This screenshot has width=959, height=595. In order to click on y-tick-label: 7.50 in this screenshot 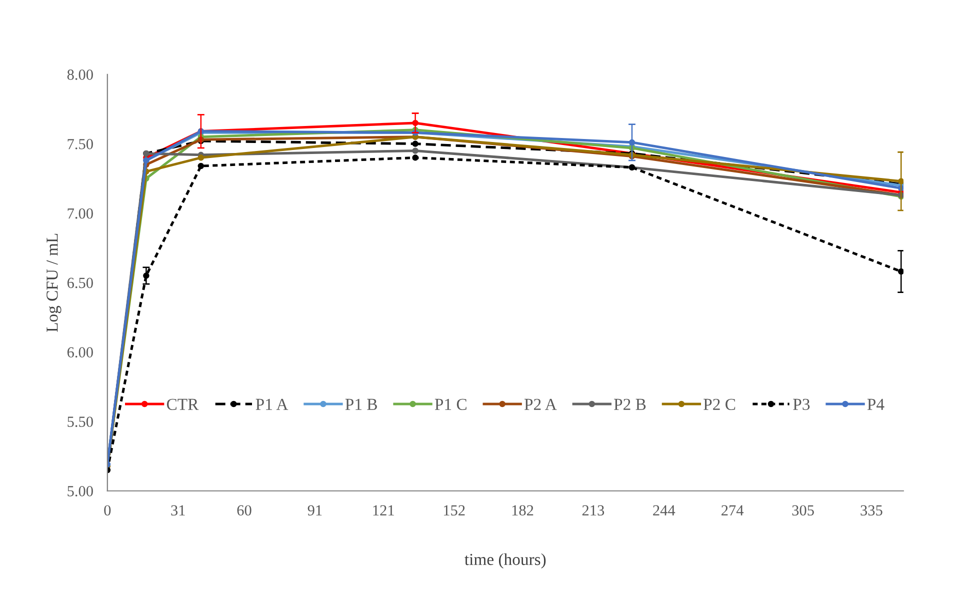, I will do `click(80, 144)`.